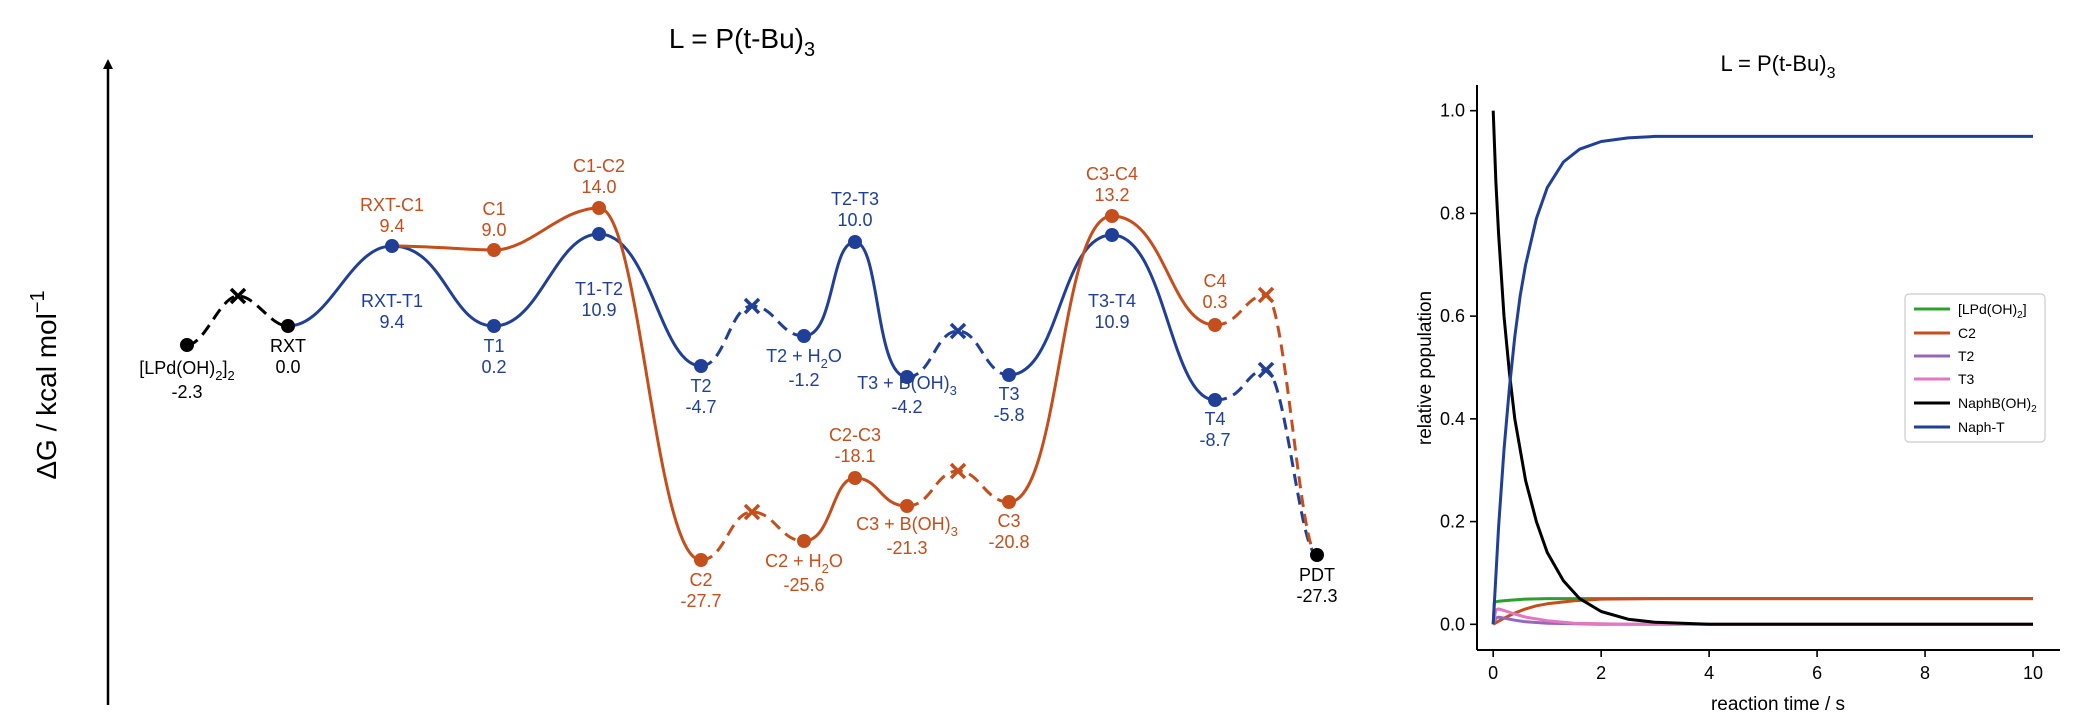 The image size is (2100, 720). Describe the element at coordinates (391, 322) in the screenshot. I see `state-label-rxt-t1-value: 9.4` at that location.